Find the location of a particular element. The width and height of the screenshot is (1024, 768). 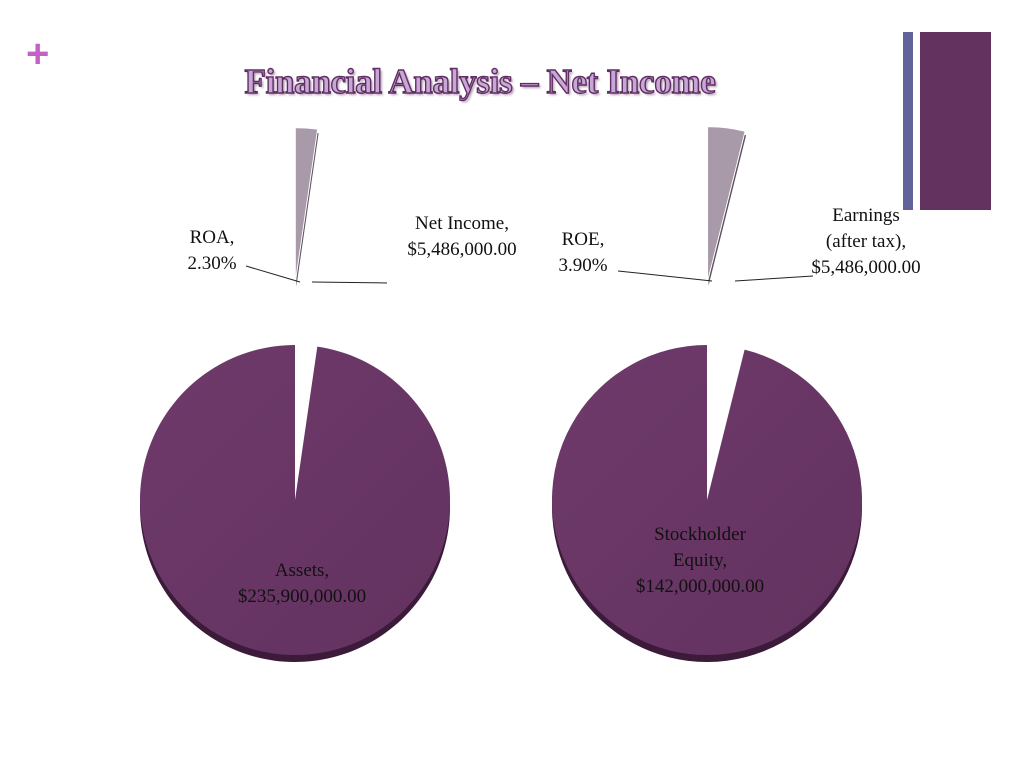

pie-1-main-slice is located at coordinates (295, 500).